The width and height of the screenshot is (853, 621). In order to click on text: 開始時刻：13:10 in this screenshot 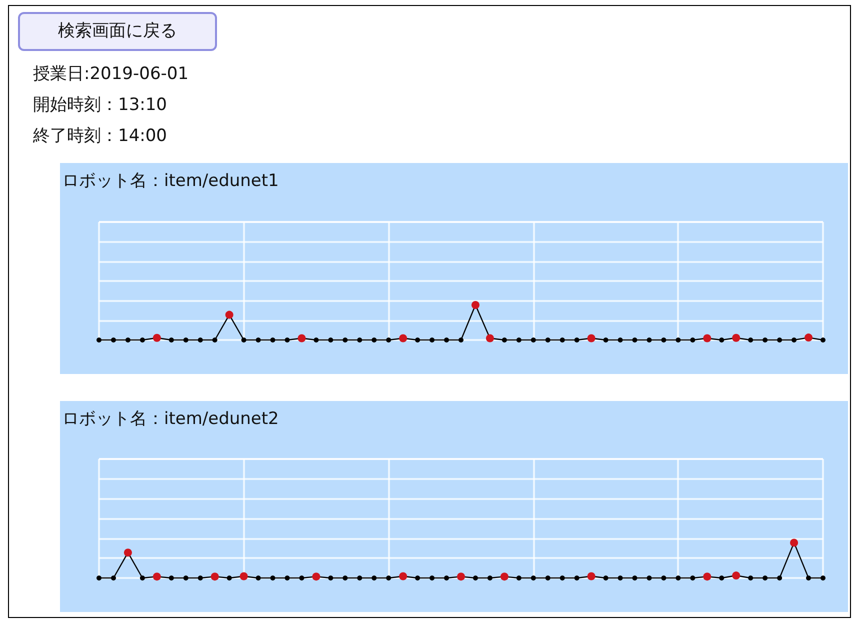, I will do `click(100, 105)`.